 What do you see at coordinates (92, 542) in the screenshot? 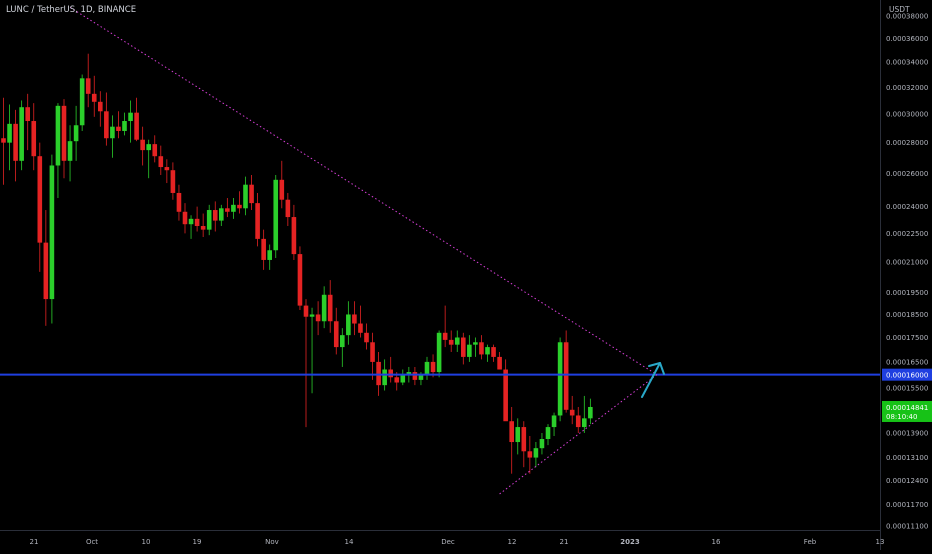
I see `time-tick-label: Oct` at bounding box center [92, 542].